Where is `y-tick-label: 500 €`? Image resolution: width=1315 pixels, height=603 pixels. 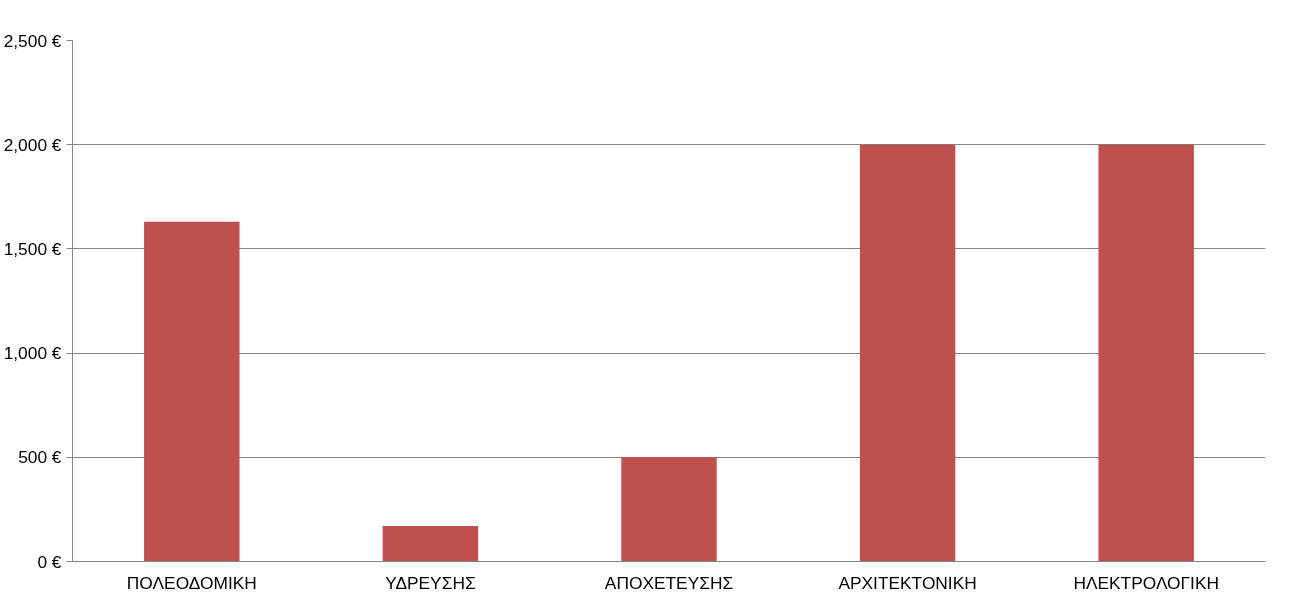 y-tick-label: 500 € is located at coordinates (40, 457).